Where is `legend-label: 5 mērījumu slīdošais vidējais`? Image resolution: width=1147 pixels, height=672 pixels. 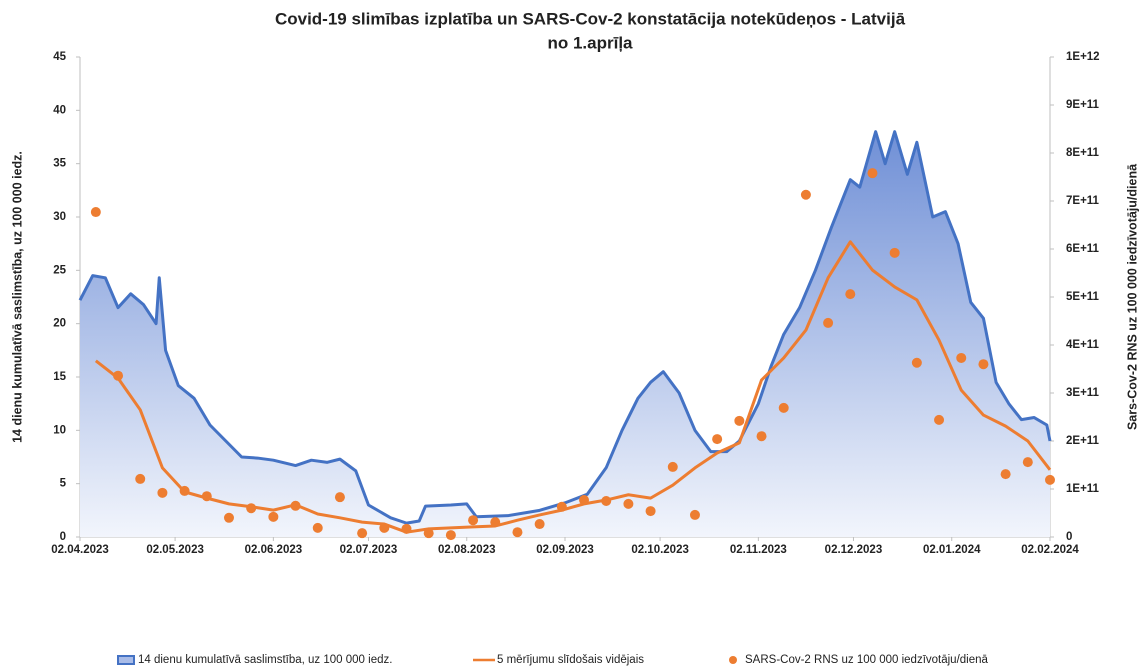 legend-label: 5 mērījumu slīdošais vidējais is located at coordinates (570, 660).